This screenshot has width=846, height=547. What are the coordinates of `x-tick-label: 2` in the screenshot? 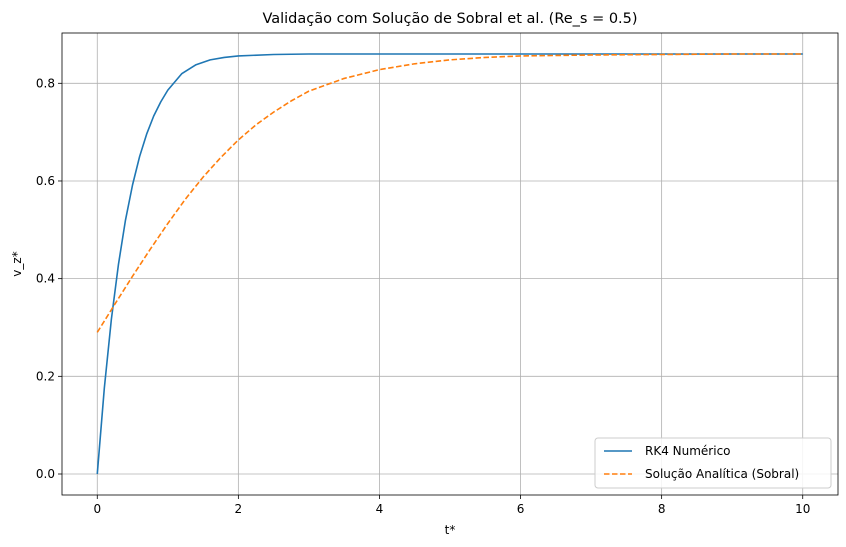 It's located at (239, 509).